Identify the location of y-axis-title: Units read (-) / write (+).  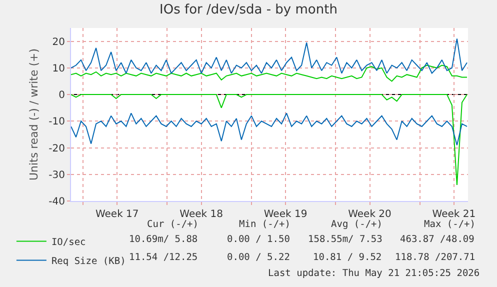
(33, 114).